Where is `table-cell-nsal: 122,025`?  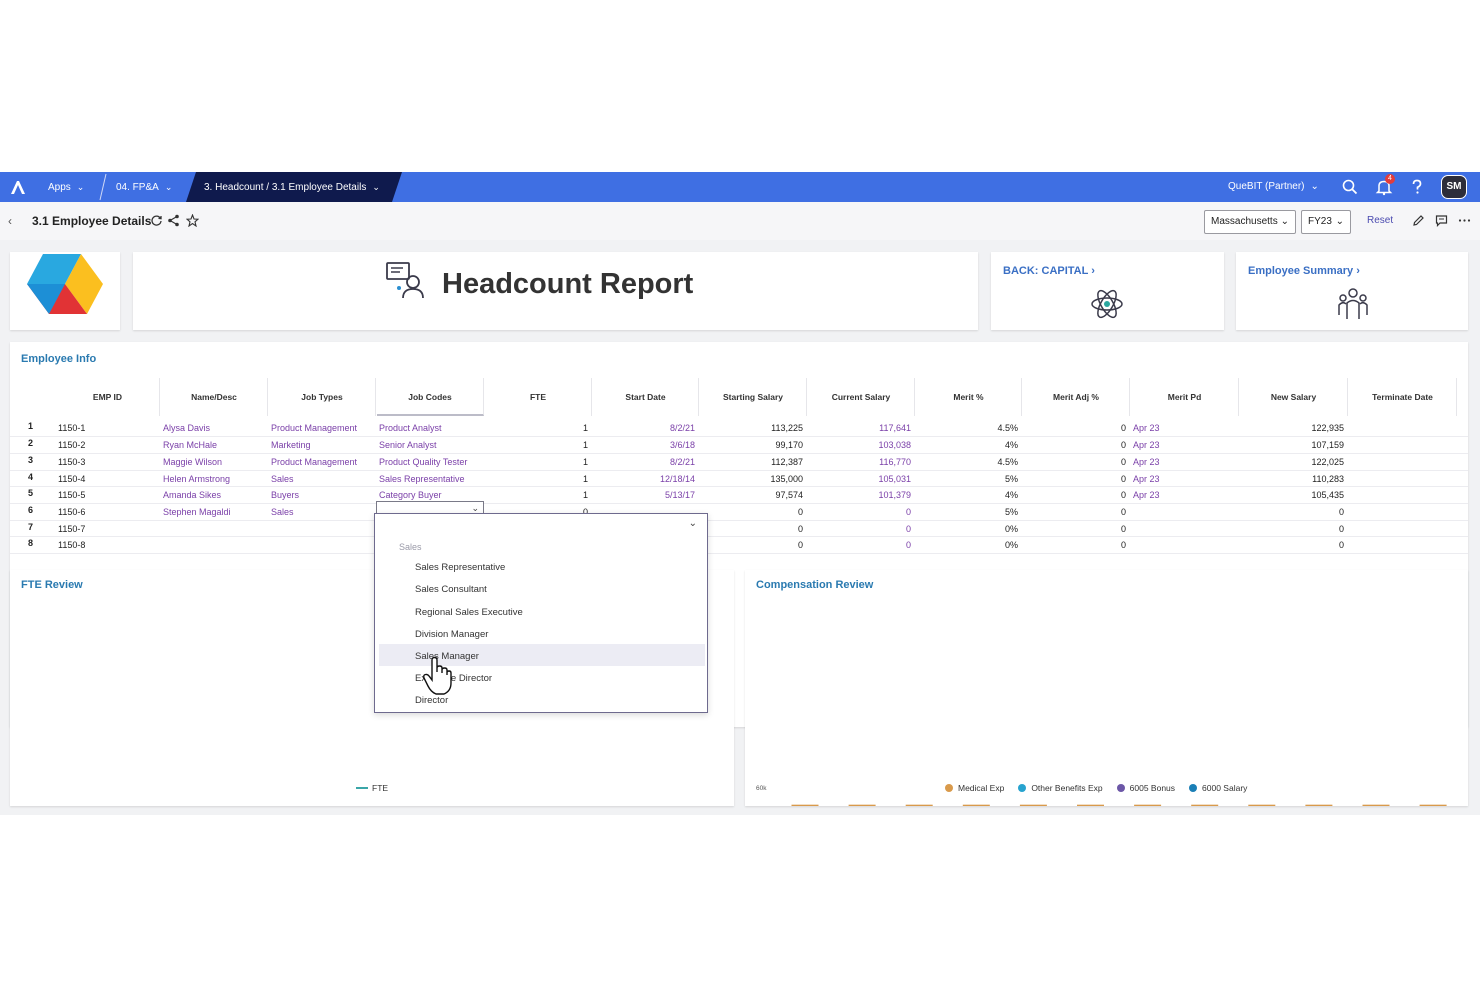
table-cell-nsal: 122,025 is located at coordinates (1327, 462).